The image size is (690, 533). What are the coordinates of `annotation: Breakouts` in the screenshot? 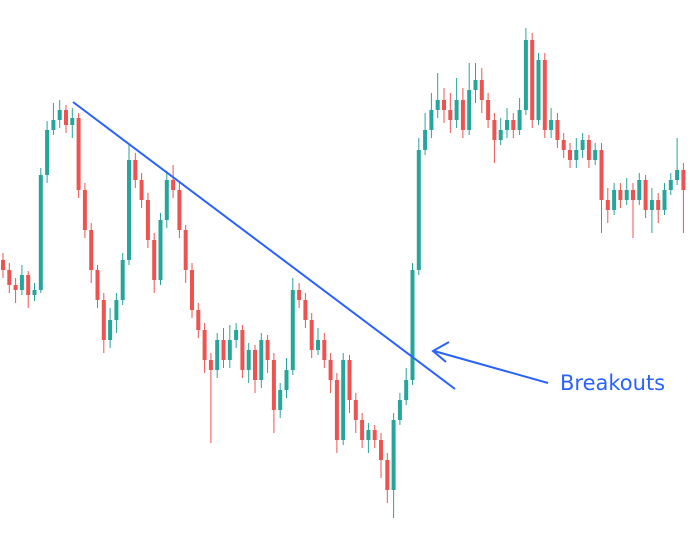 It's located at (612, 383).